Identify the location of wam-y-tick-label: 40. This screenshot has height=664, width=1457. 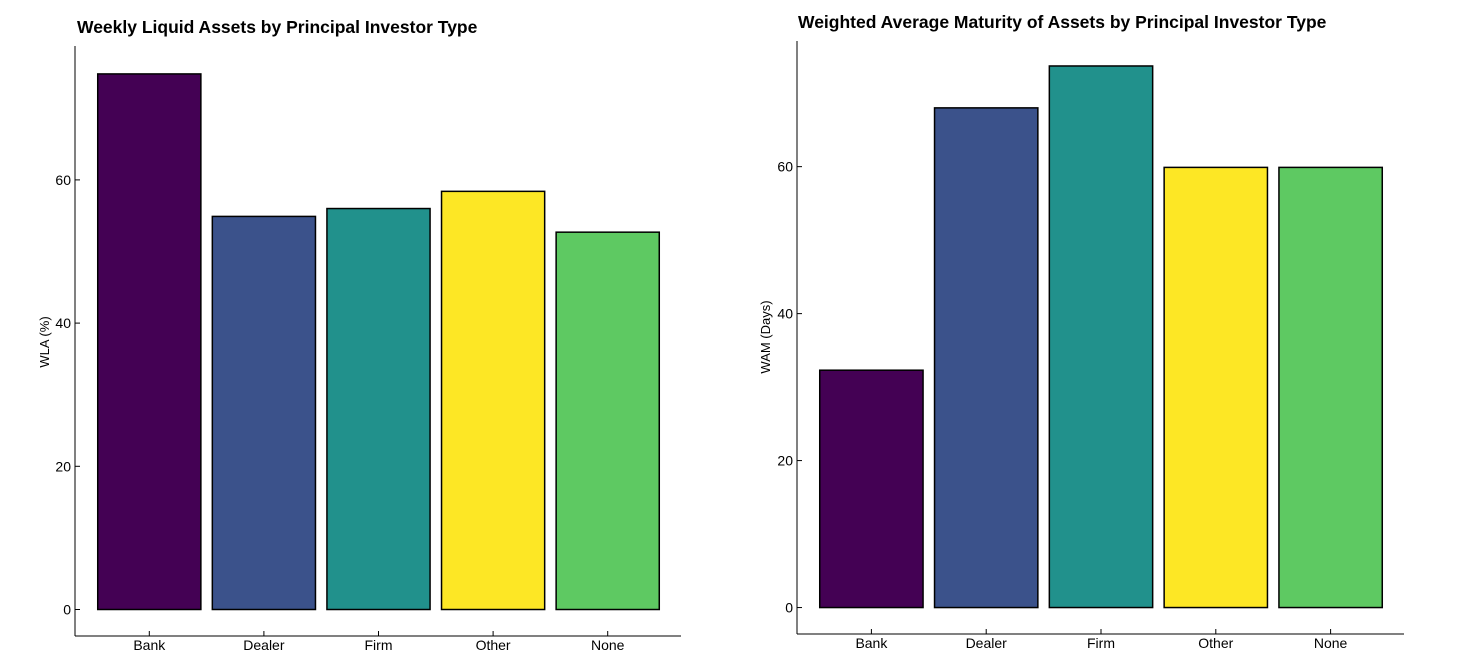
(785, 314).